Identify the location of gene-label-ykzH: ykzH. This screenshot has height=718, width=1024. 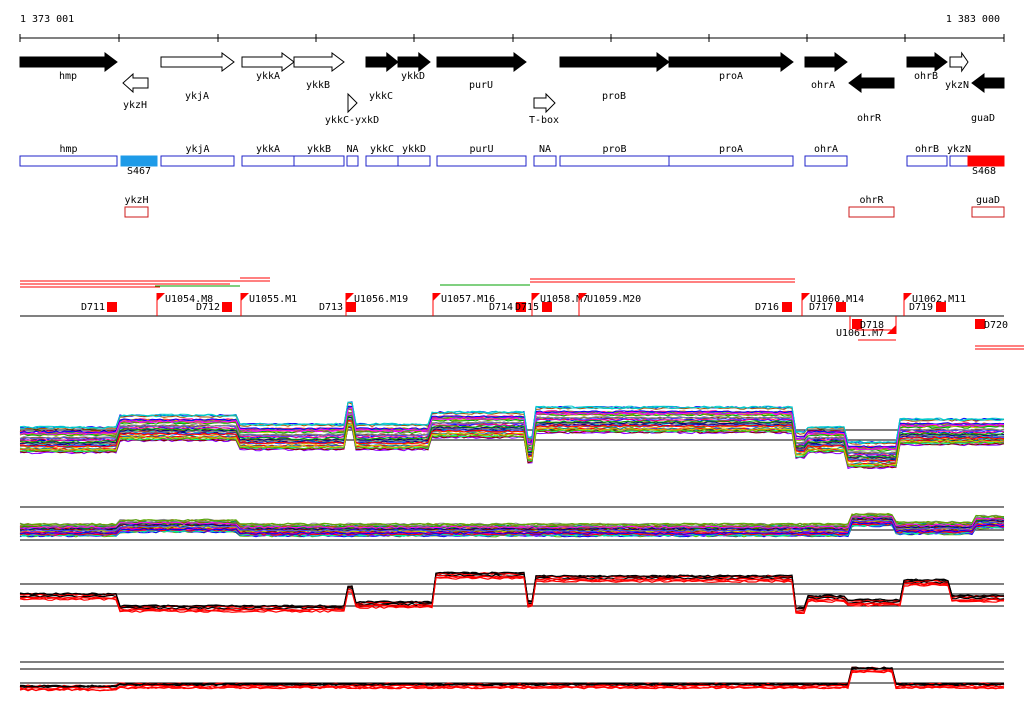
(135, 105).